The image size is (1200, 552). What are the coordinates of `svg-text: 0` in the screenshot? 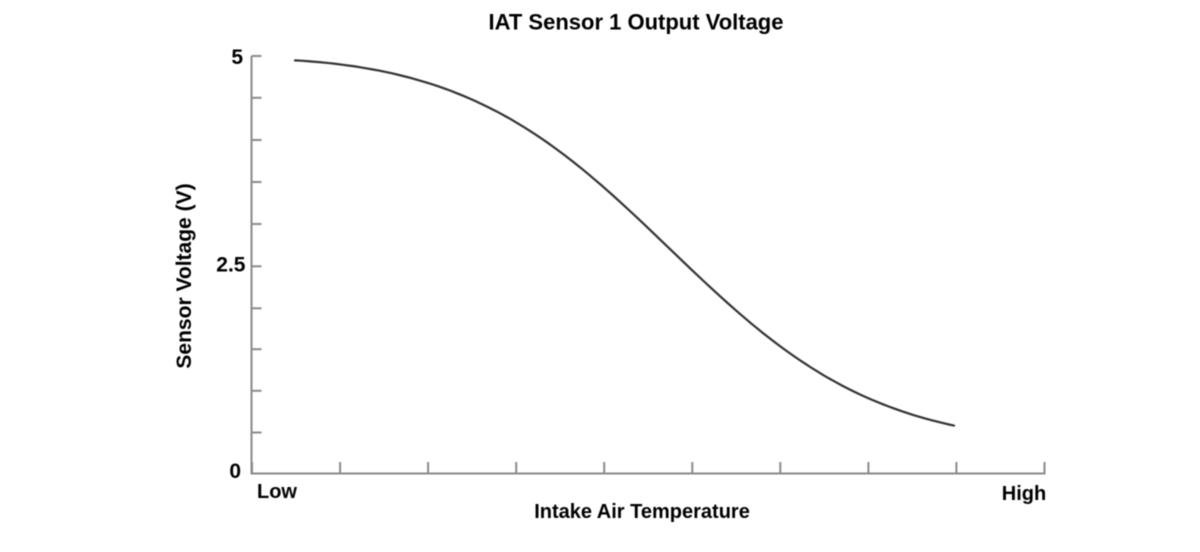 It's located at (235, 471).